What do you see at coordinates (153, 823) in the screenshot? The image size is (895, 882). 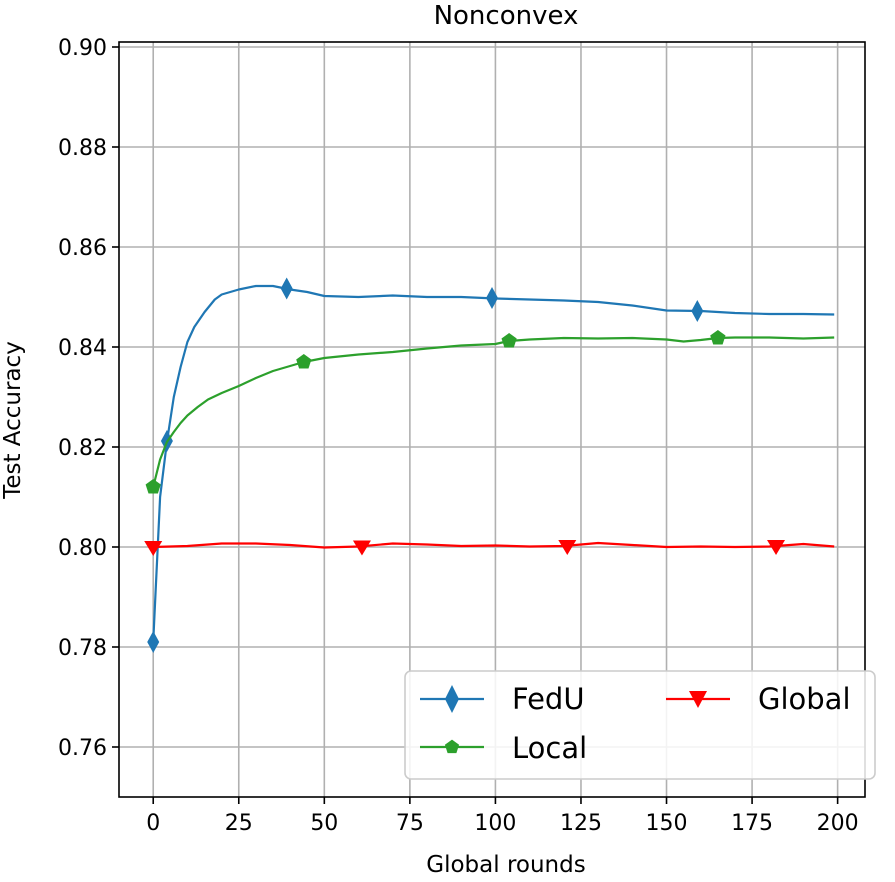 I see `x-tick-label: 0` at bounding box center [153, 823].